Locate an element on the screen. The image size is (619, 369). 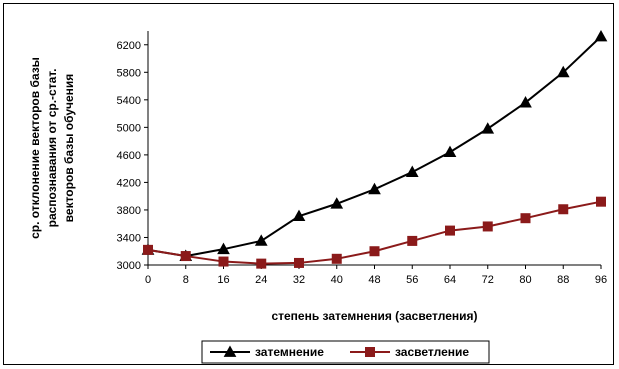
x-tick-label: 48 is located at coordinates (374, 280).